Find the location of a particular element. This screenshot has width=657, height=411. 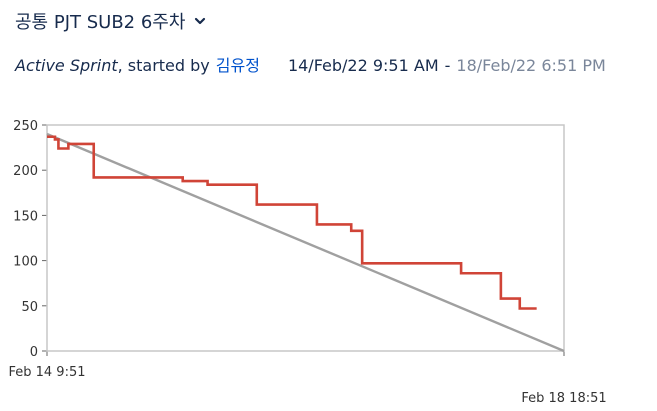

y-tick-label: 100 is located at coordinates (25, 262).